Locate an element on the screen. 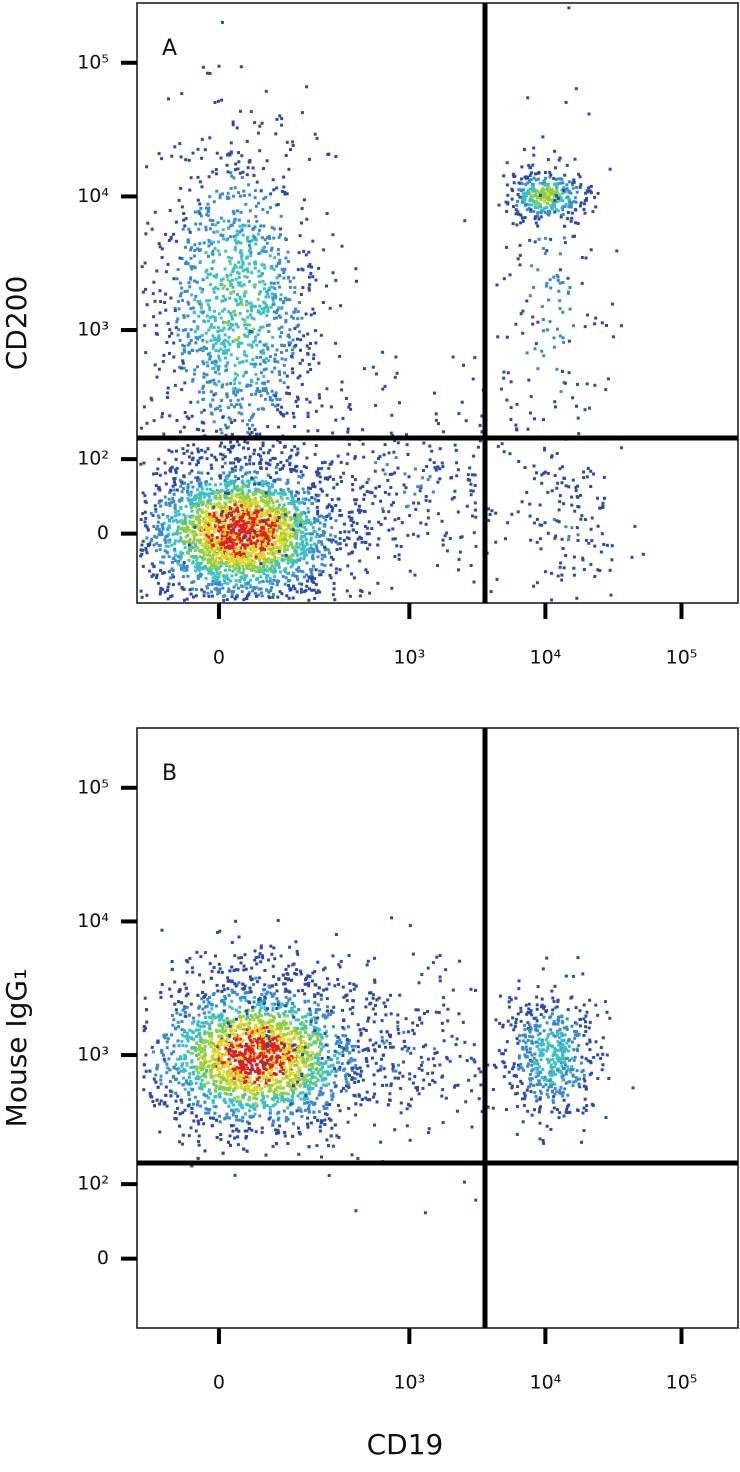  y-tick-label: 10⁴ is located at coordinates (93, 196).